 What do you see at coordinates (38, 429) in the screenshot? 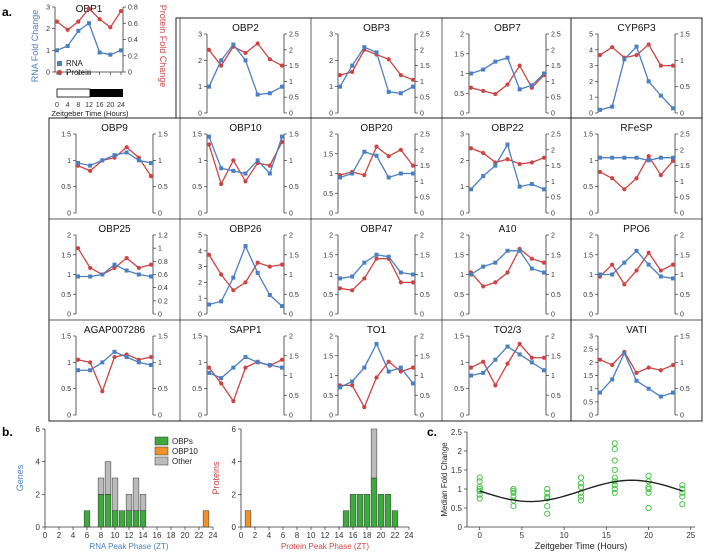
I see `y-tick-label: 6` at bounding box center [38, 429].